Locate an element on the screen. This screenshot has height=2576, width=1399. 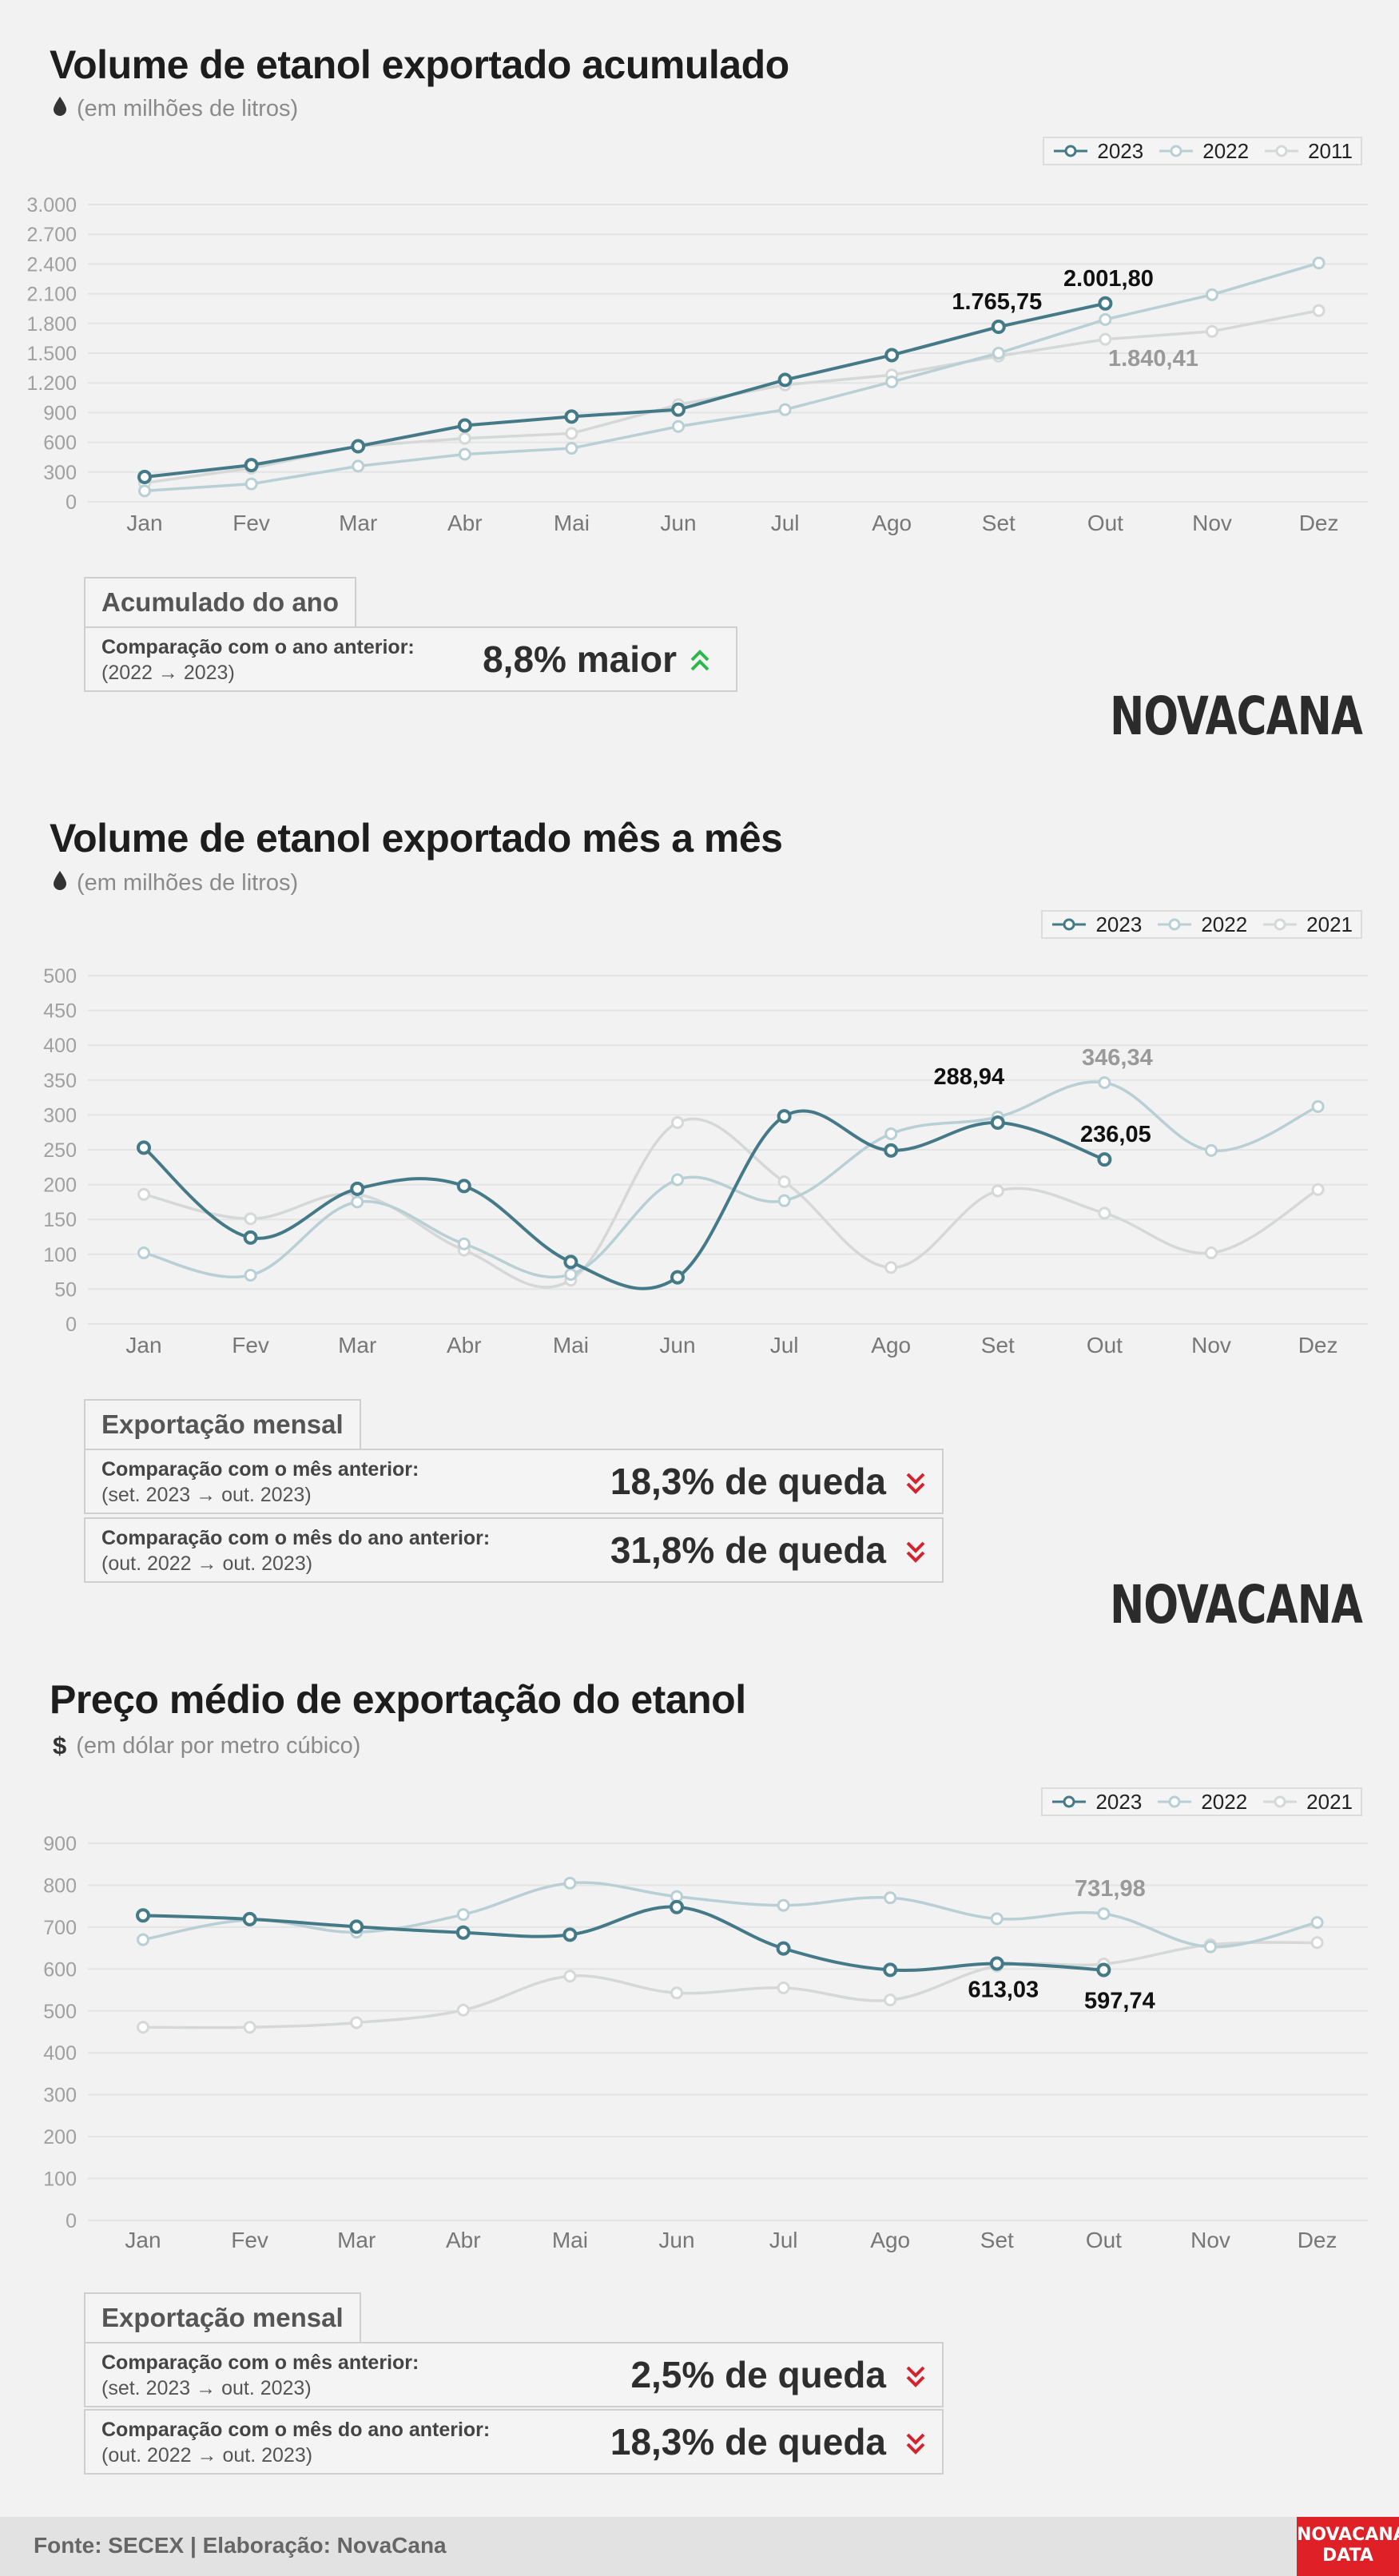
comparison-period: (out. 2022 → out. 2023) is located at coordinates (207, 1563).